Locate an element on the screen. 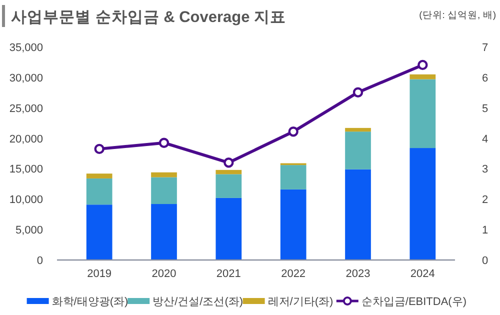  x-tick-label: 2019 is located at coordinates (99, 274).